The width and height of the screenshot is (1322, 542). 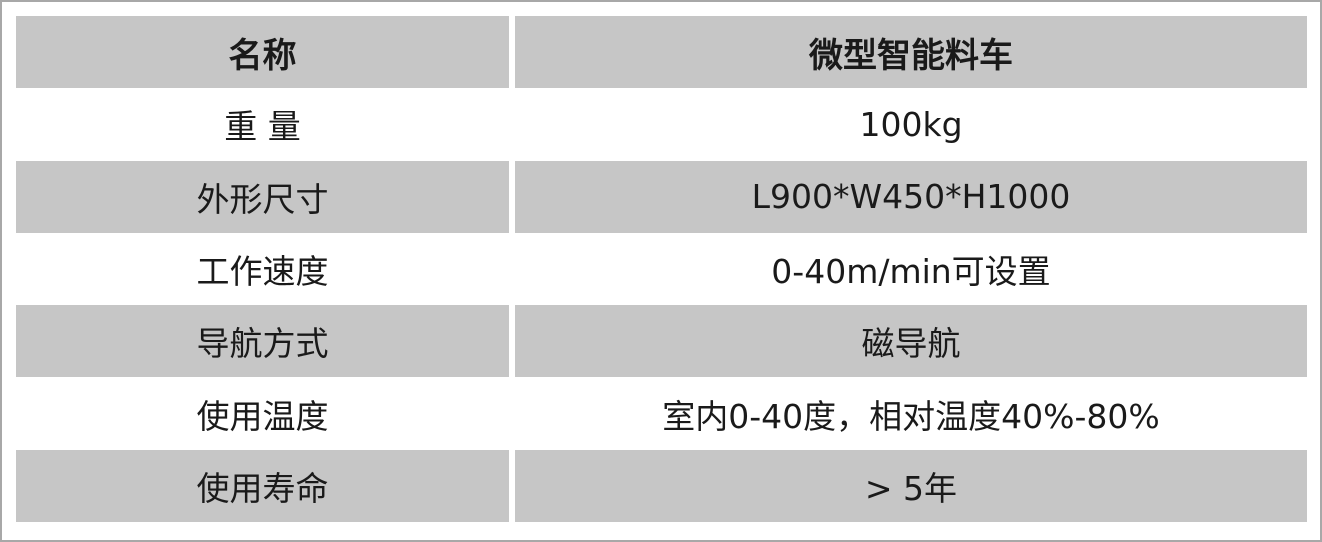 What do you see at coordinates (262, 486) in the screenshot?
I see `row-name: 使用寿命` at bounding box center [262, 486].